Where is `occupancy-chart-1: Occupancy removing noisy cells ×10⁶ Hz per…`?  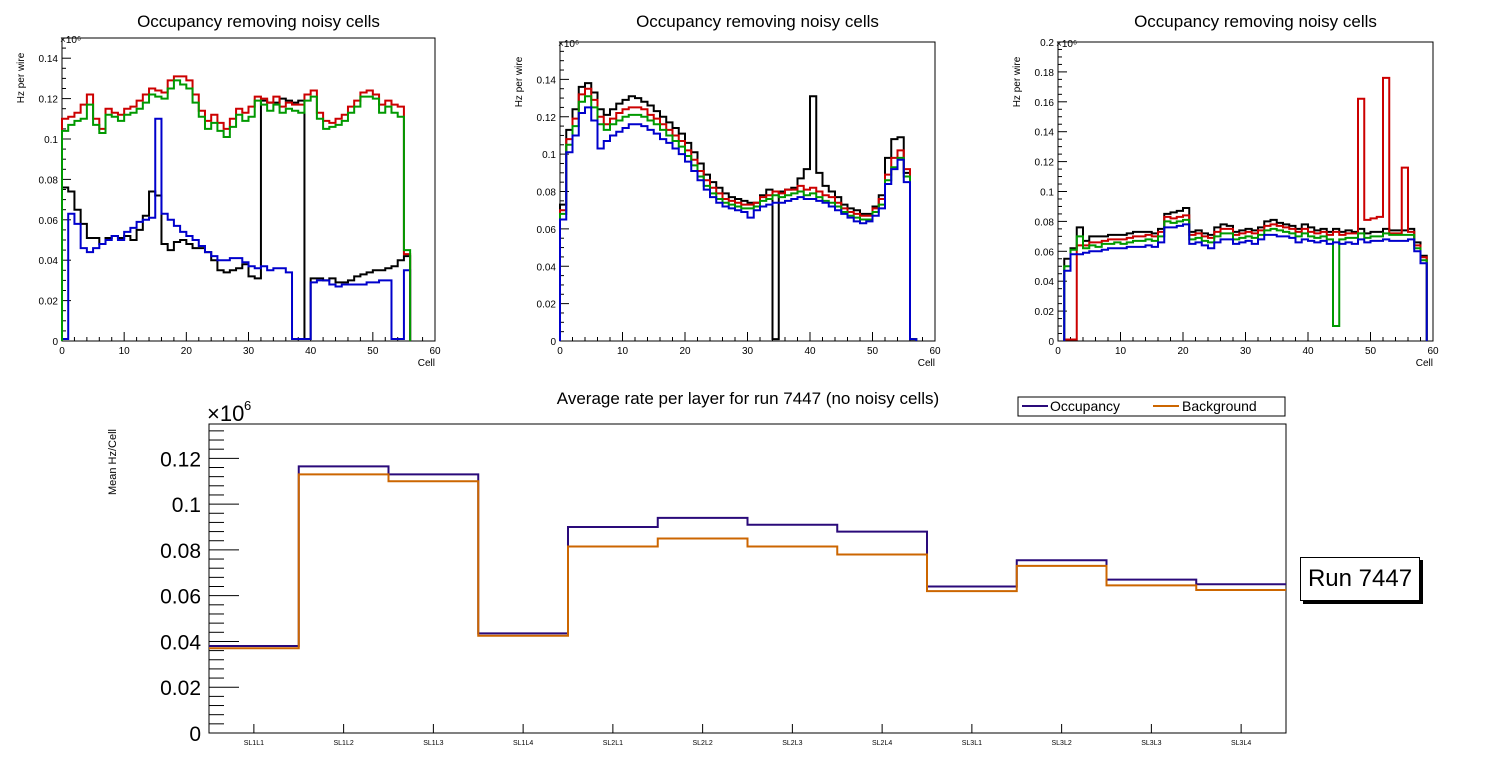
occupancy-chart-1: Occupancy removing noisy cells ×10⁶ Hz per… is located at coordinates (228, 190).